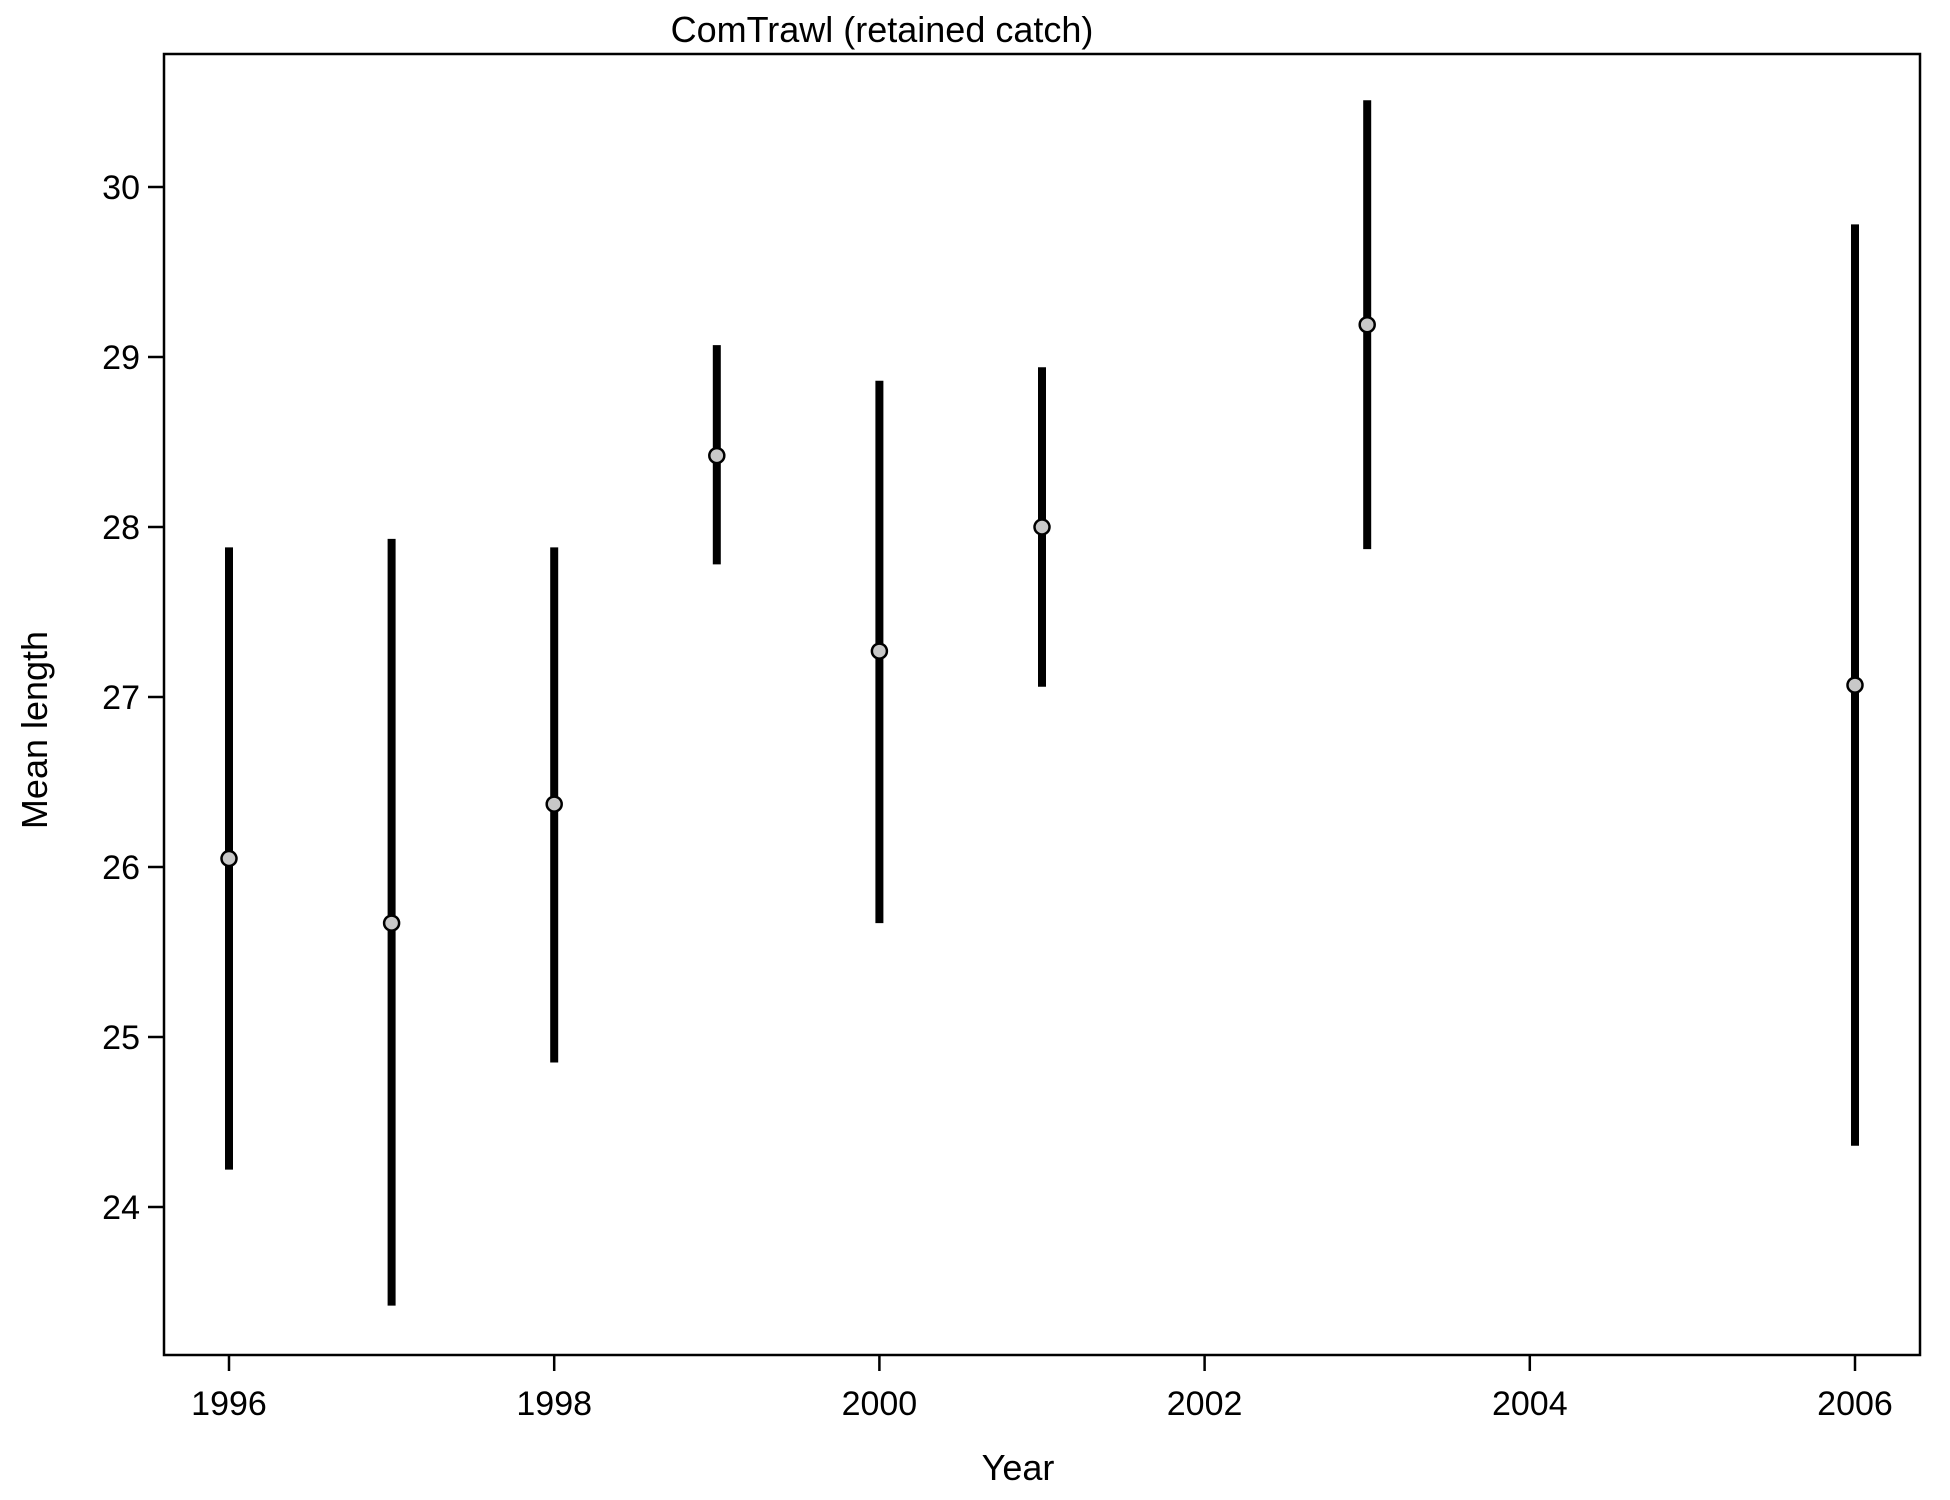 The height and width of the screenshot is (1500, 1950). What do you see at coordinates (121, 188) in the screenshot?
I see `y-tick-label: 30` at bounding box center [121, 188].